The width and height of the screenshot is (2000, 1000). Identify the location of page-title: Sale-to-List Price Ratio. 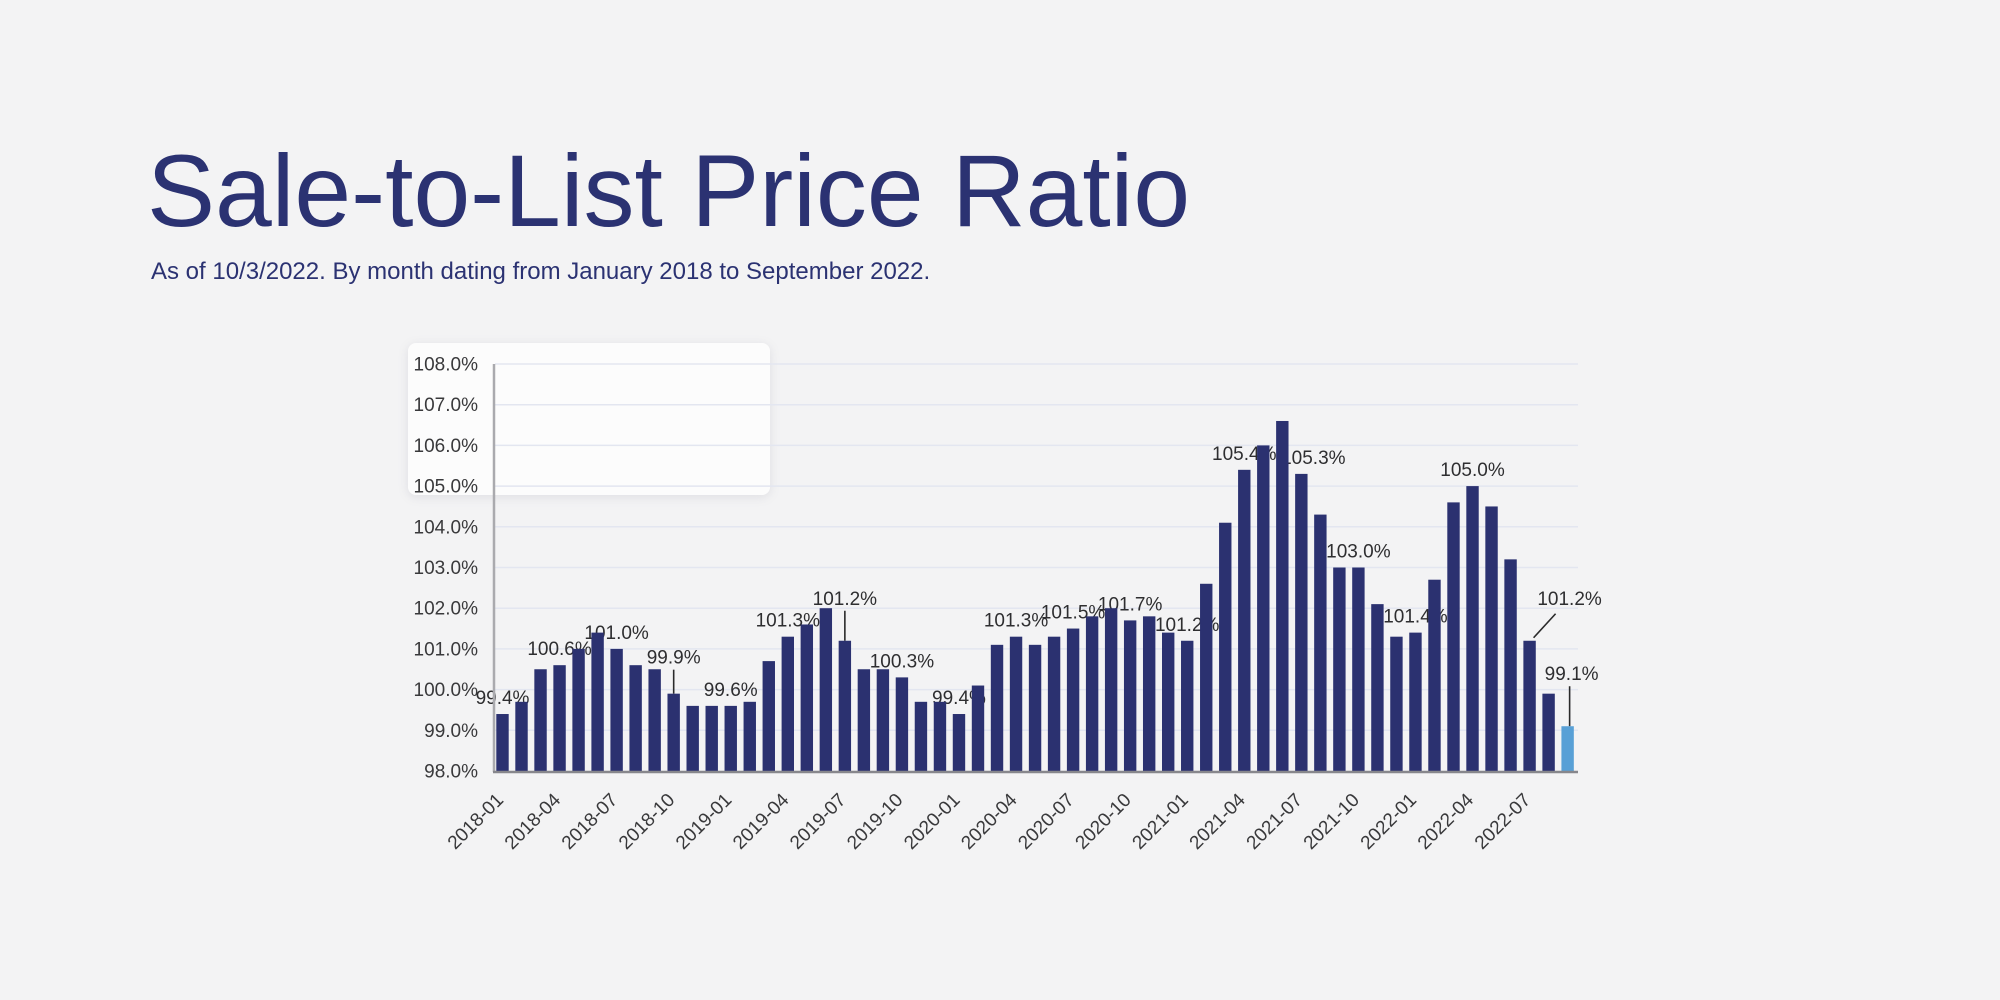
(669, 191).